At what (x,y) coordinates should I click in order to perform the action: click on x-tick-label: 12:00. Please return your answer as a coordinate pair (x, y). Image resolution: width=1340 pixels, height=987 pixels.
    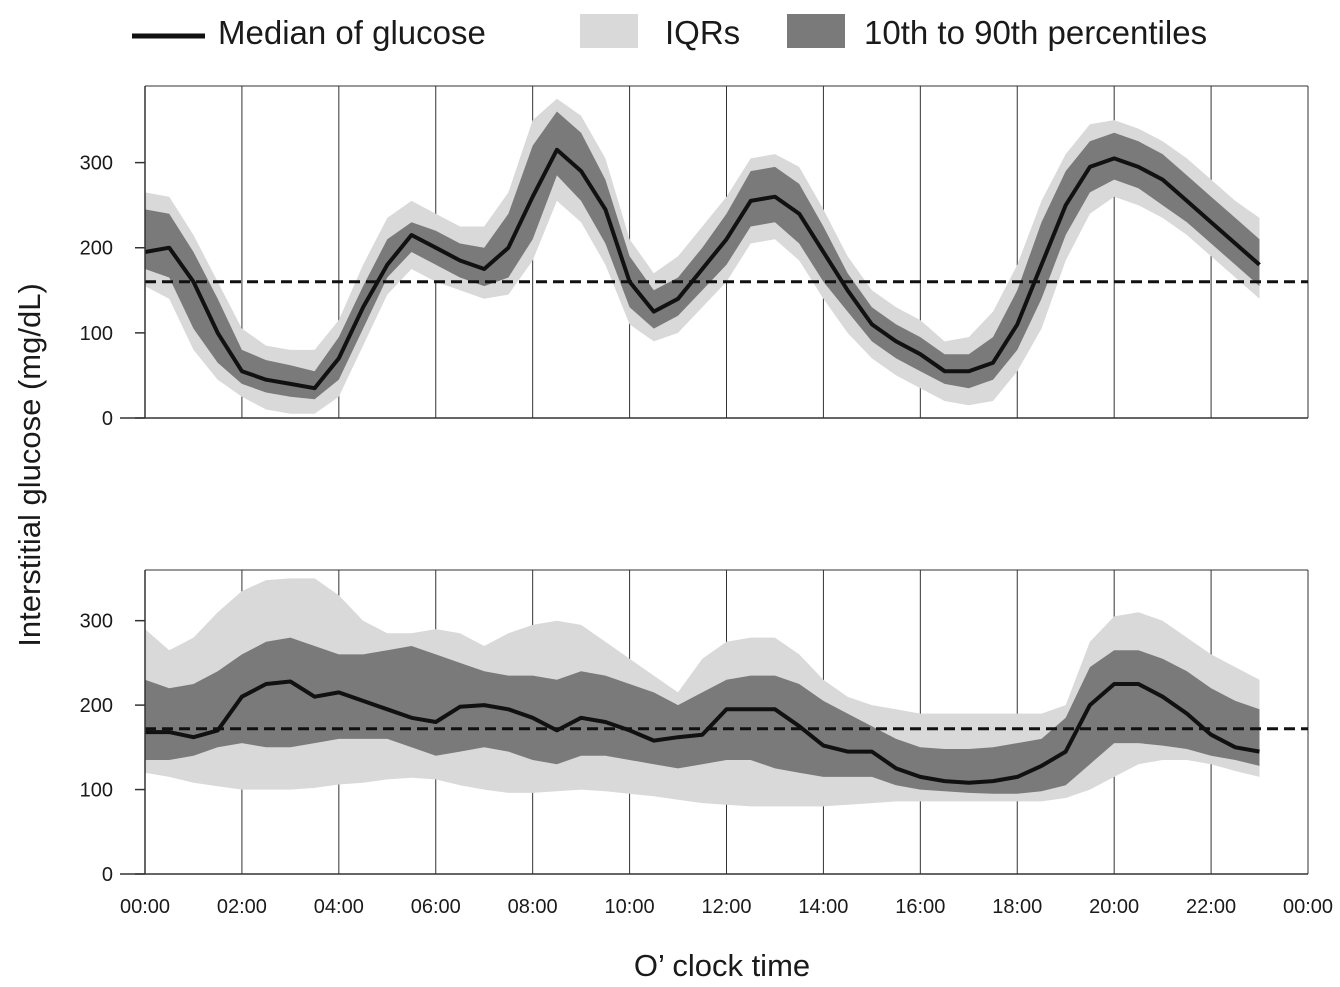
    Looking at the image, I should click on (726, 907).